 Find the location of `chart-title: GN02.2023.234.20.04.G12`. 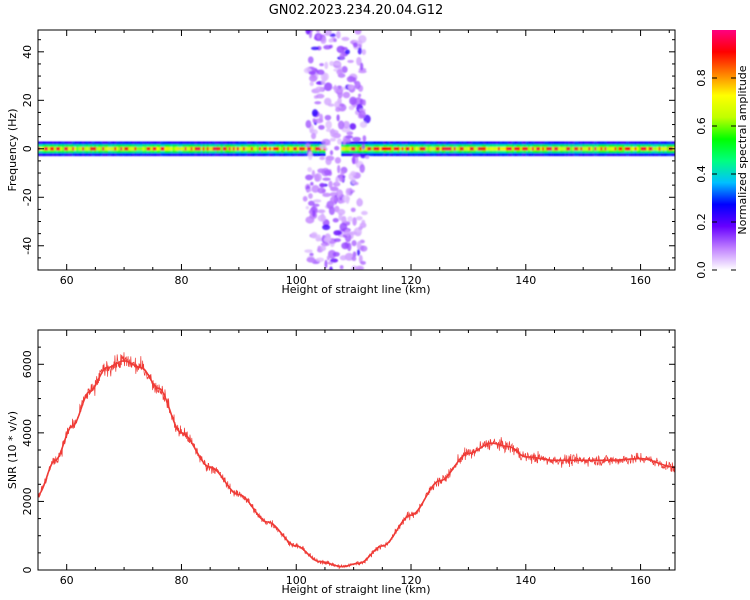

chart-title: GN02.2023.234.20.04.G12 is located at coordinates (356, 10).